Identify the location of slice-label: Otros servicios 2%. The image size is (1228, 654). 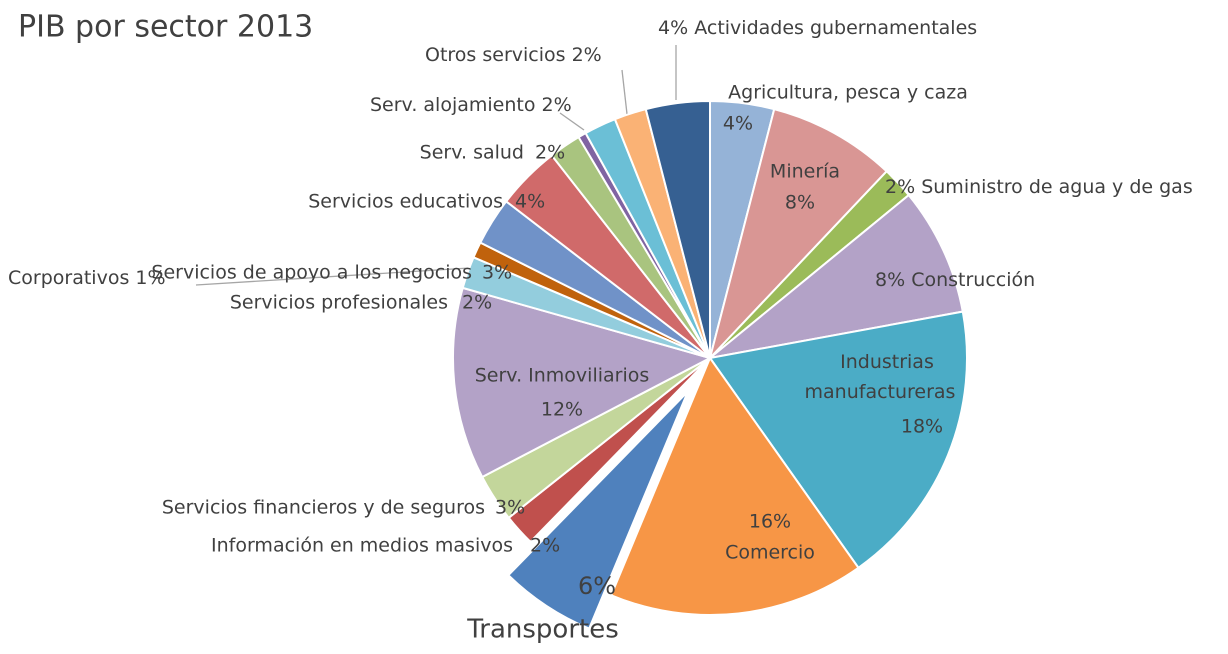
(513, 55).